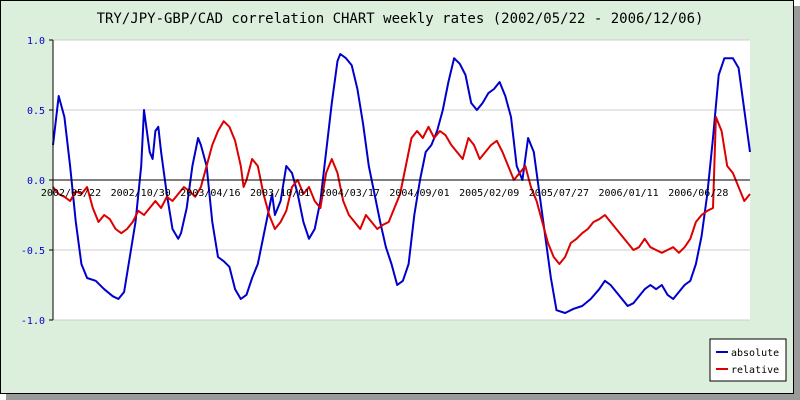 The image size is (800, 400). I want to click on legend-box, so click(748, 360).